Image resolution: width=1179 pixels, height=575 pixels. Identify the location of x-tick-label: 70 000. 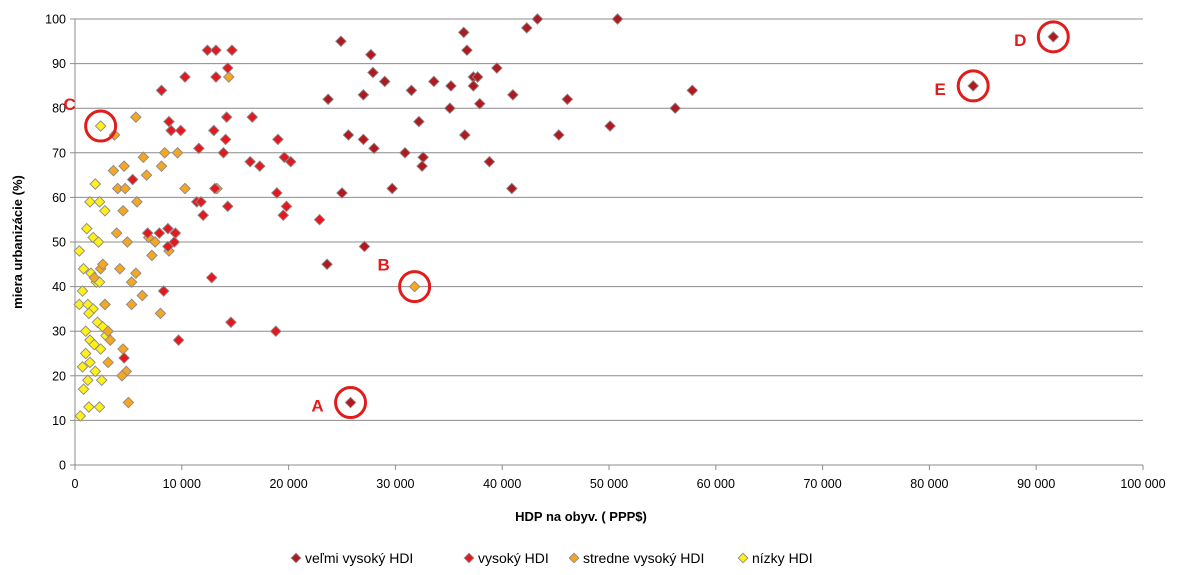
(822, 484).